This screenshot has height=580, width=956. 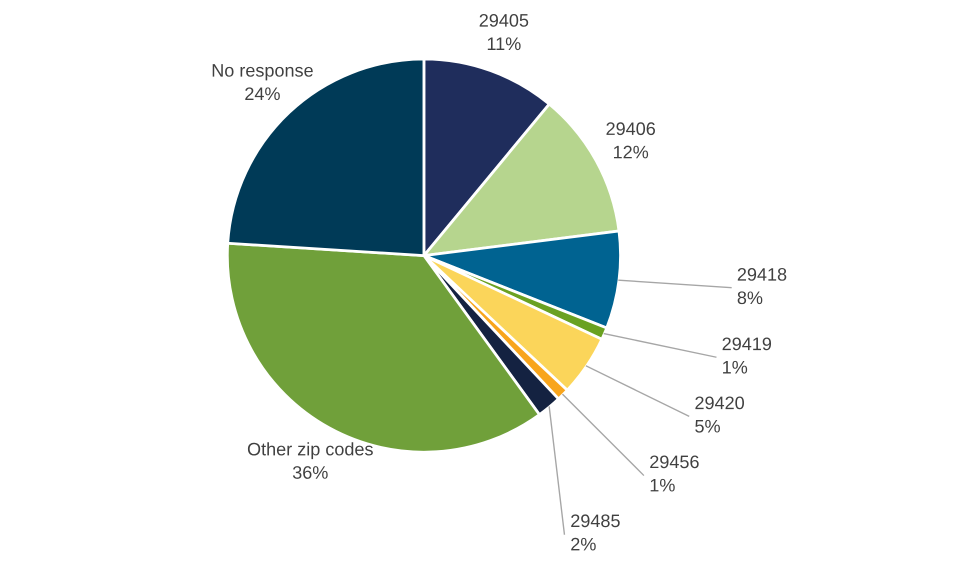 I want to click on data-label: 2%, so click(x=583, y=544).